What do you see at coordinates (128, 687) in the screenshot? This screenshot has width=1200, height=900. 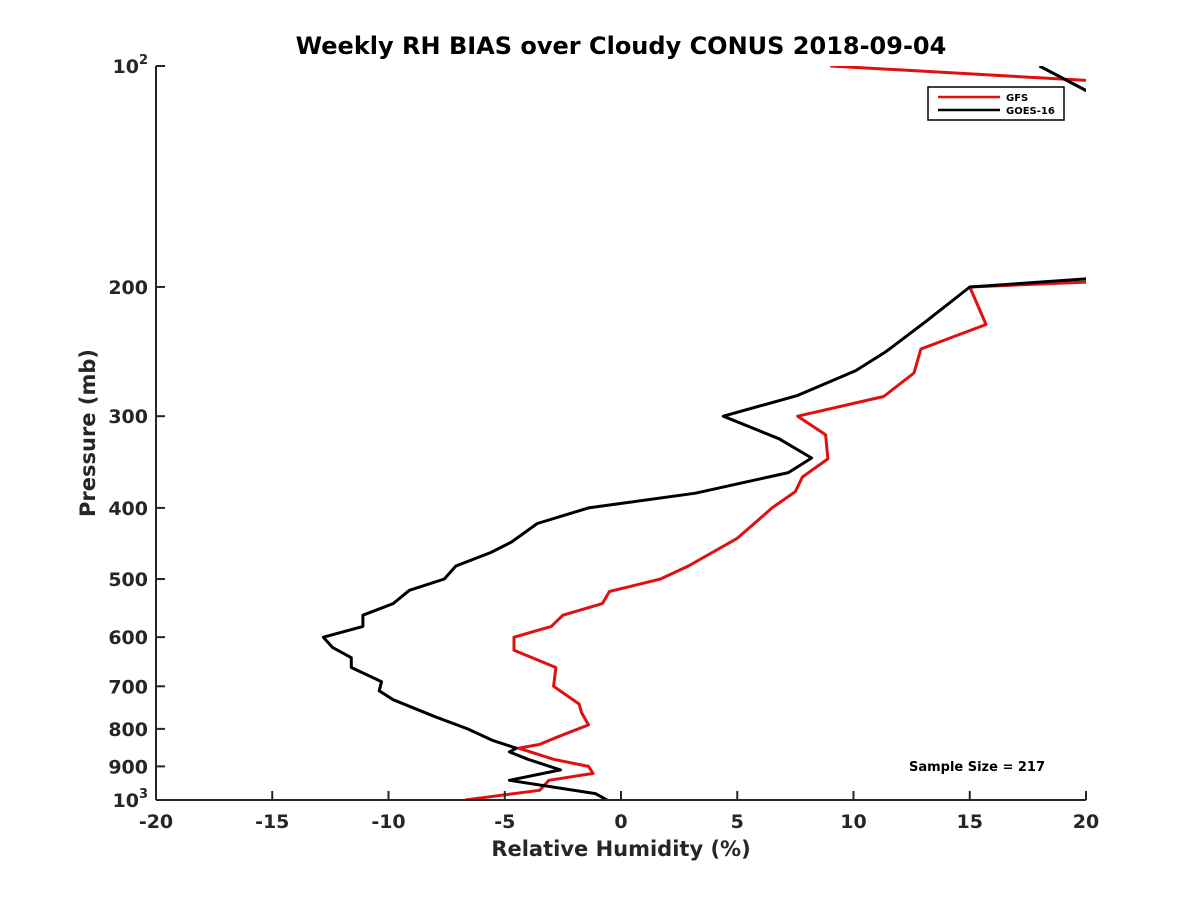 I see `y-tick-label: 700` at bounding box center [128, 687].